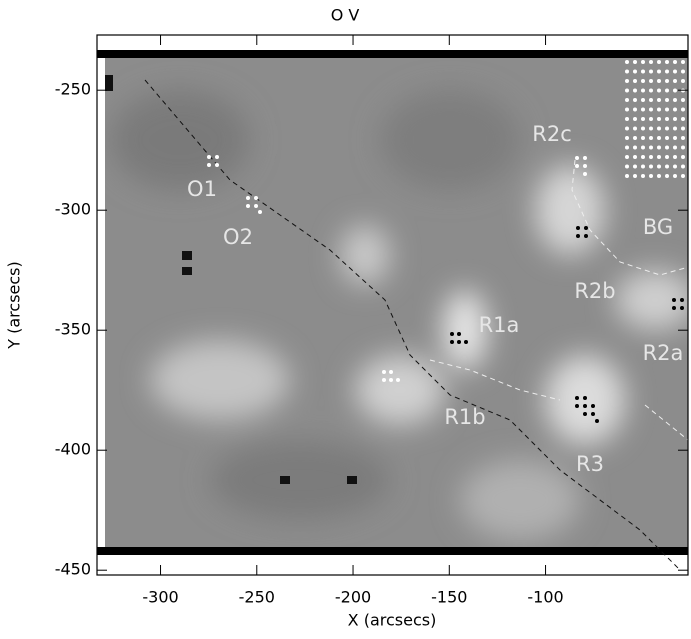 This screenshot has width=691, height=639. I want to click on region-label: R1a, so click(499, 325).